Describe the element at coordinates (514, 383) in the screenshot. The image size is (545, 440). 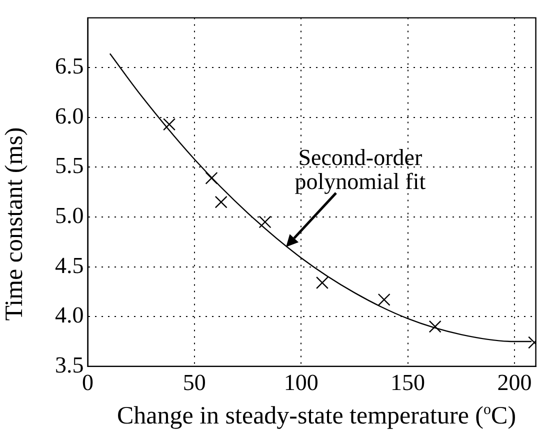
I see `x-tick-label: 200` at that location.